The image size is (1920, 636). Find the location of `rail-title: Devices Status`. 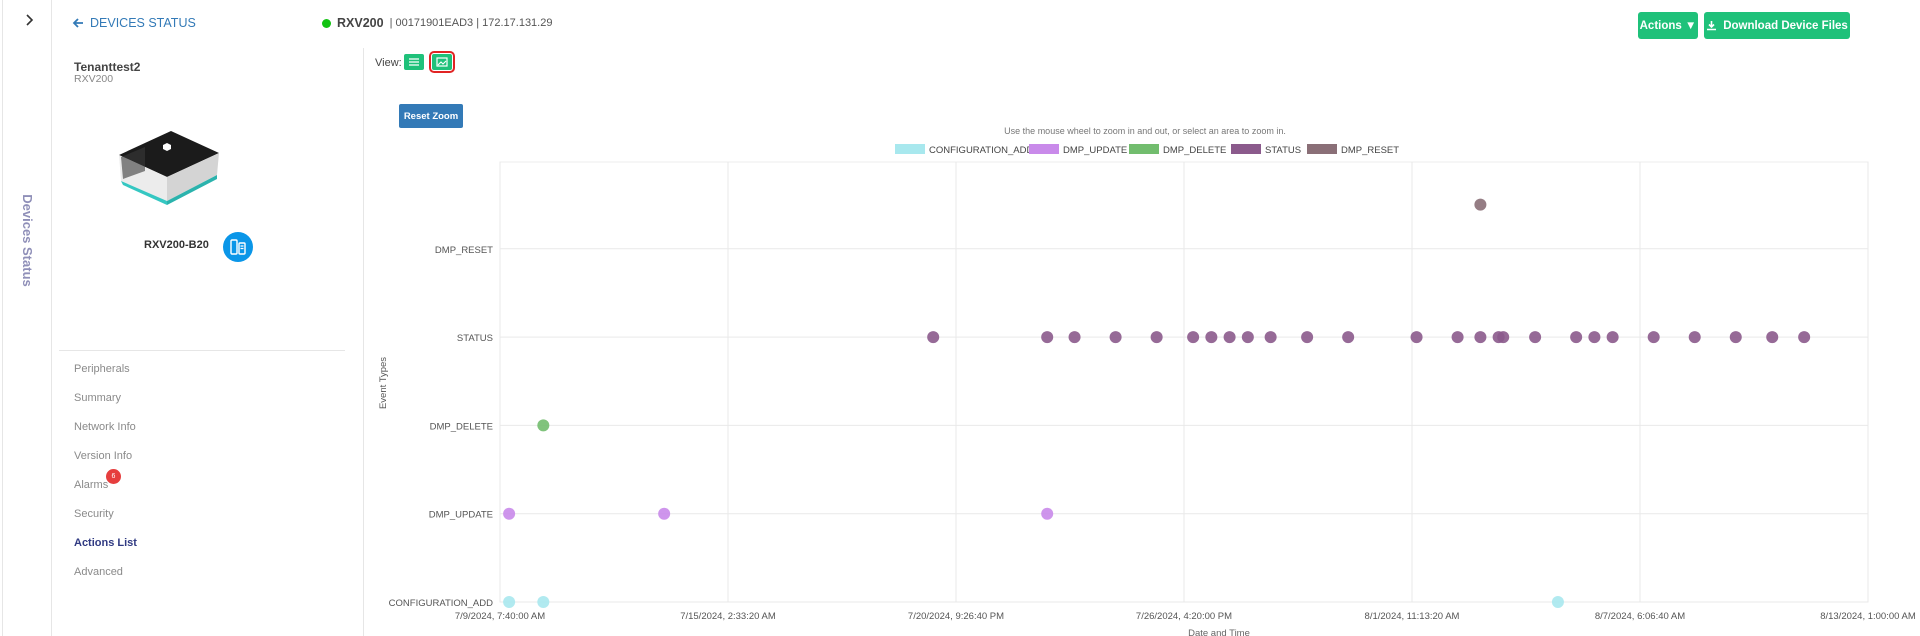

rail-title: Devices Status is located at coordinates (27, 240).